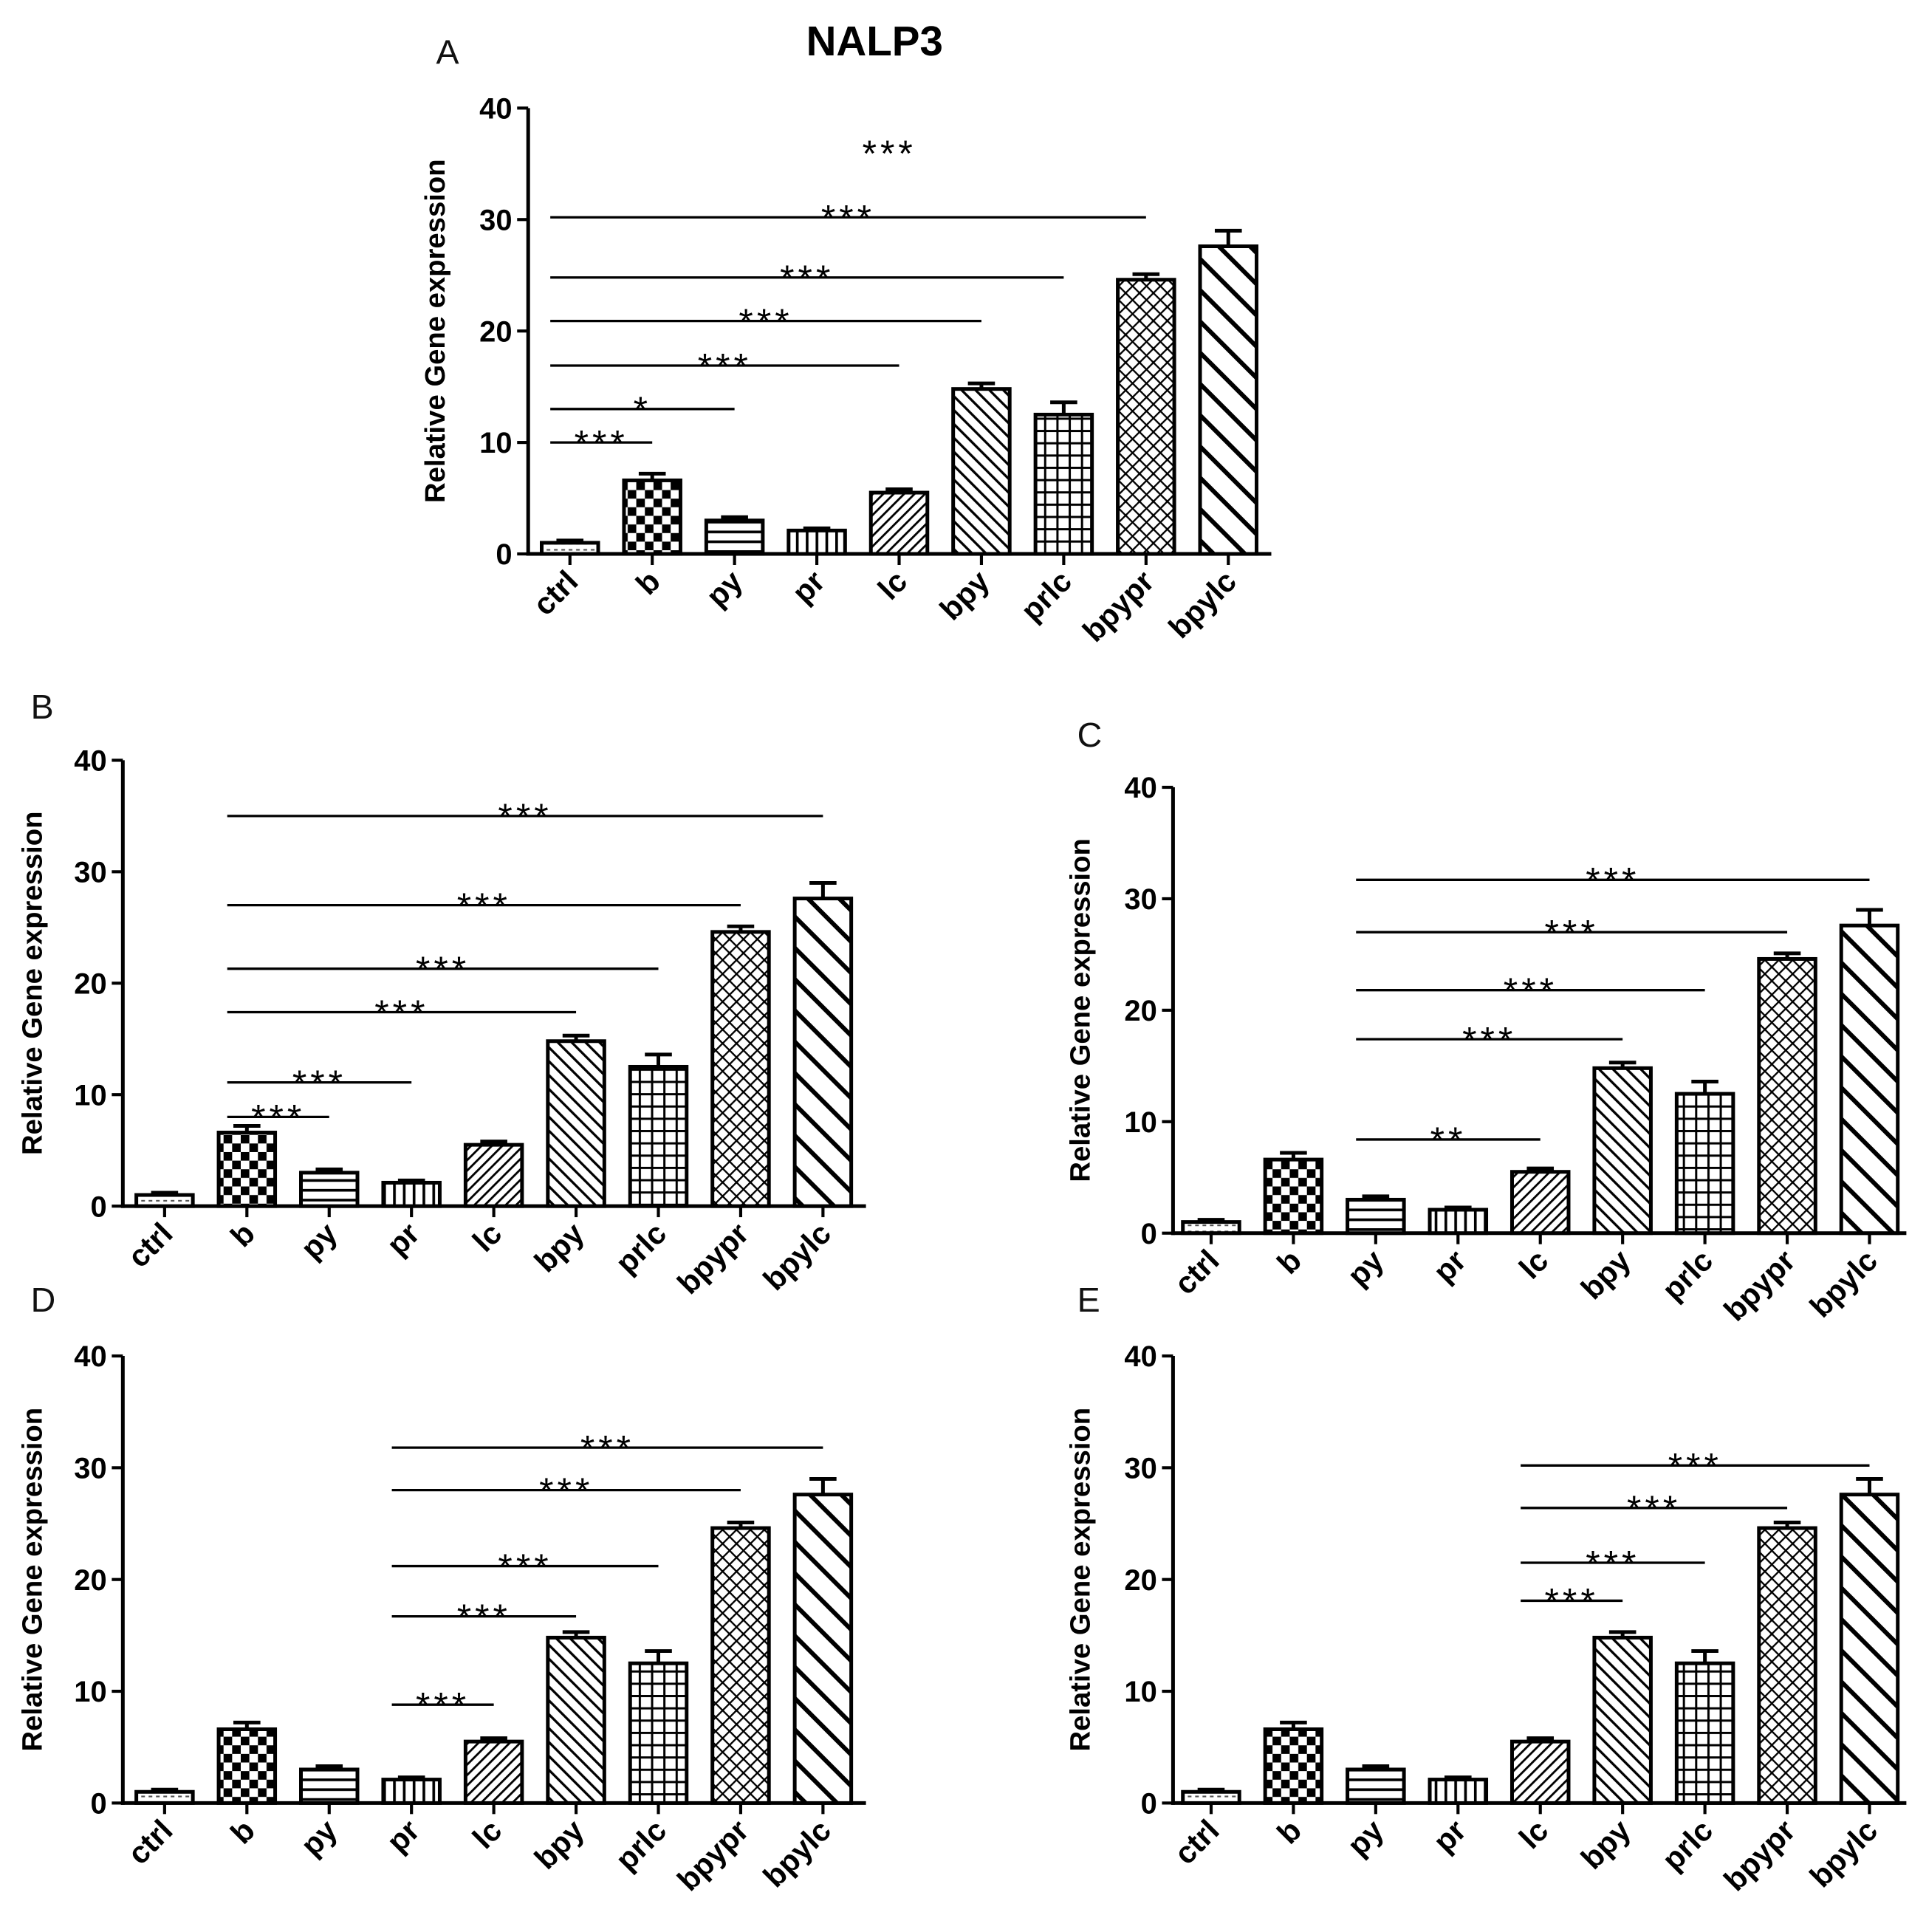  Describe the element at coordinates (1088, 1300) in the screenshot. I see `panel-label: E` at that location.